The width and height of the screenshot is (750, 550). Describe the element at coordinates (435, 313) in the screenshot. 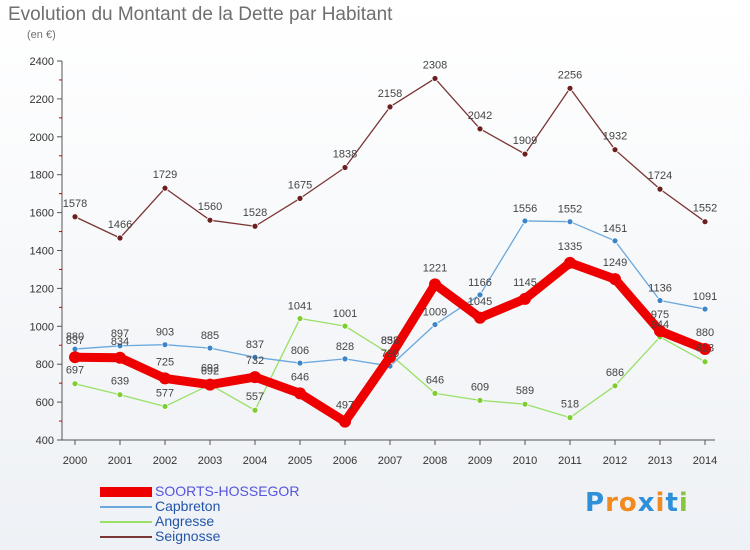

I see `data-label-capbreton: 1009` at that location.